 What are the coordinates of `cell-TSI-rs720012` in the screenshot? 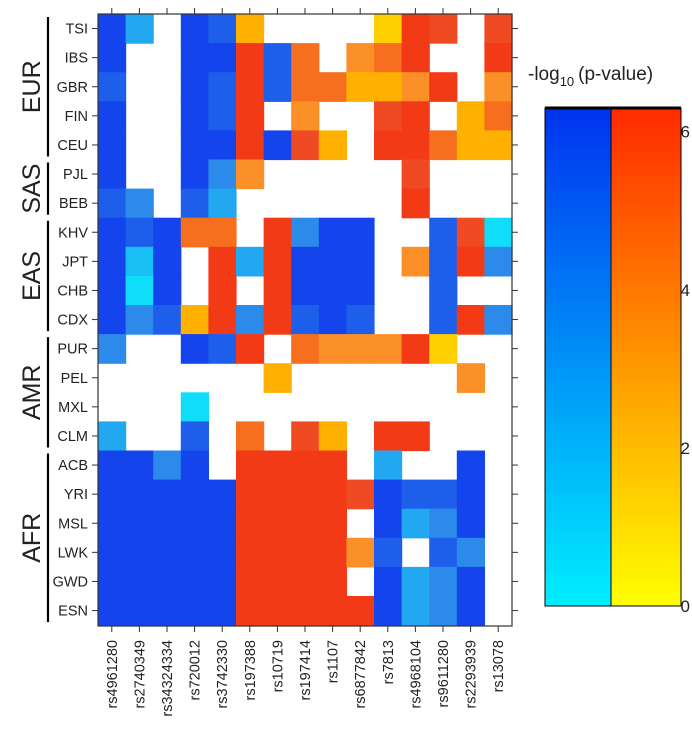 It's located at (194, 29).